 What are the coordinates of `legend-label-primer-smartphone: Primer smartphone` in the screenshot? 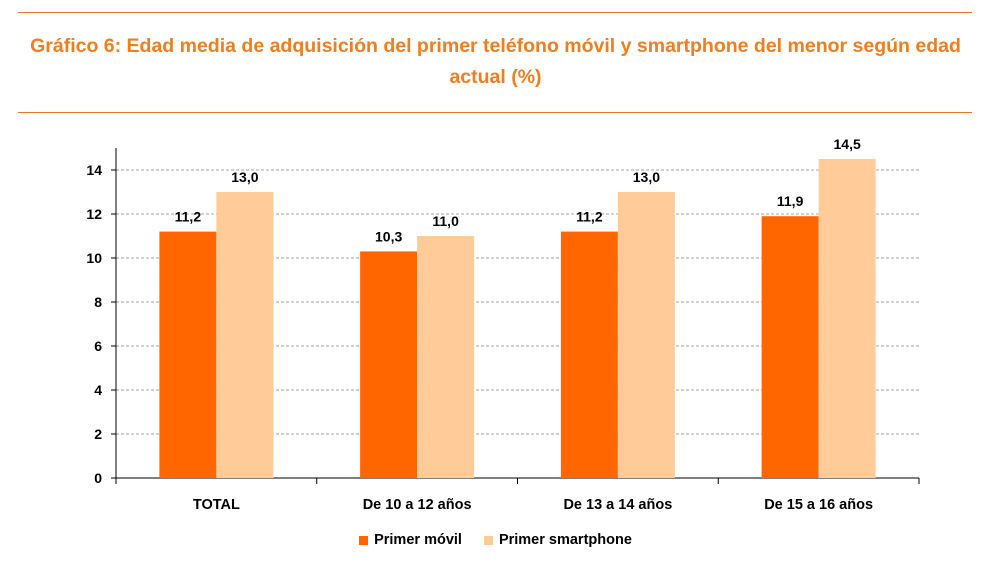 It's located at (565, 540).